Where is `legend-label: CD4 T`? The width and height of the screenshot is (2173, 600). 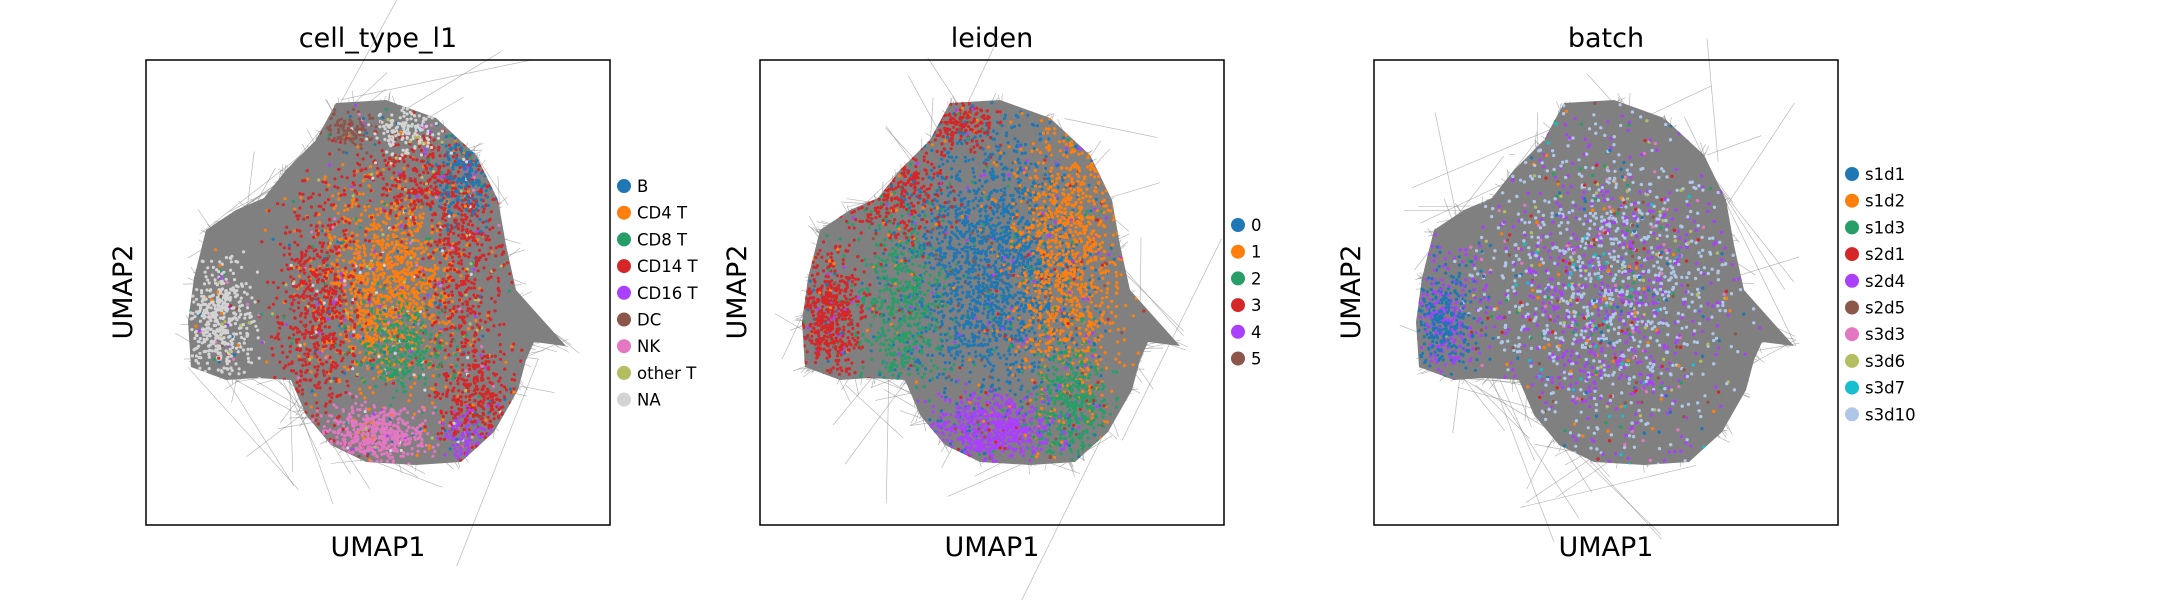 legend-label: CD4 T is located at coordinates (662, 213).